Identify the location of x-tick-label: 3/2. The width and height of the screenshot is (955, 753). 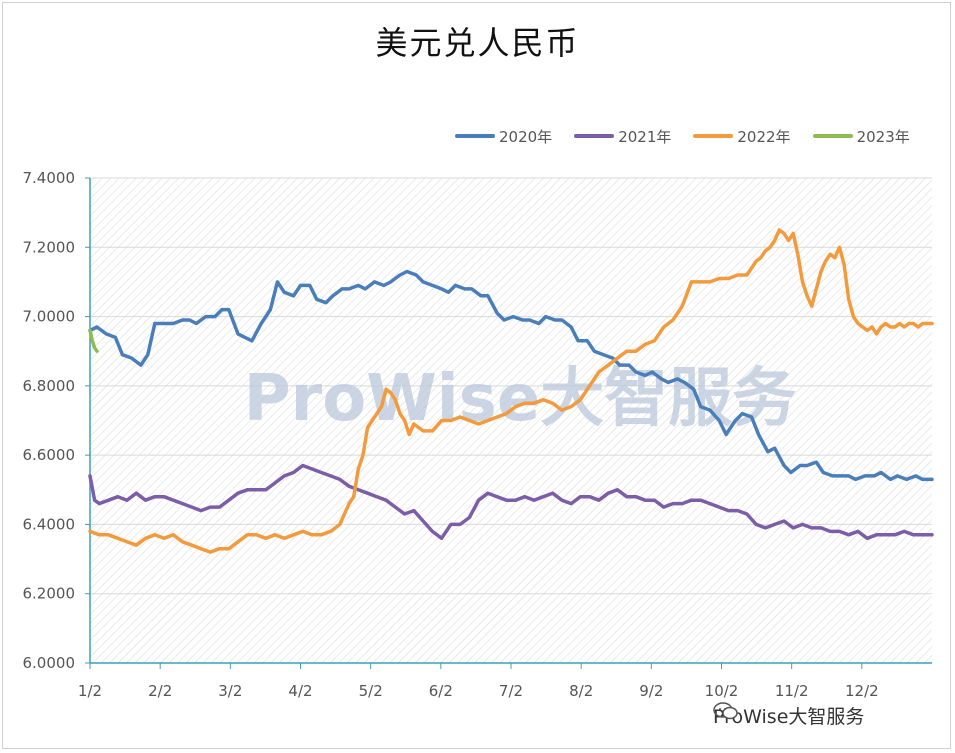
(230, 691).